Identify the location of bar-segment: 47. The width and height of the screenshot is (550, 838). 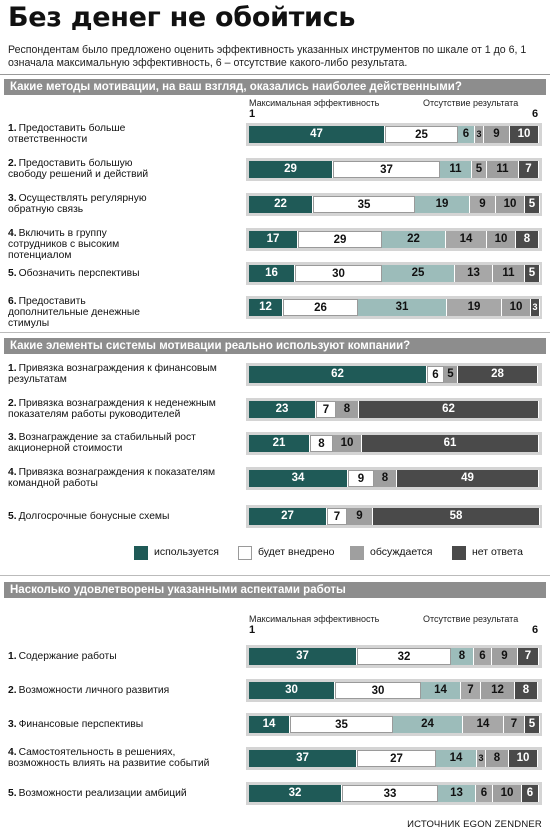
(317, 134).